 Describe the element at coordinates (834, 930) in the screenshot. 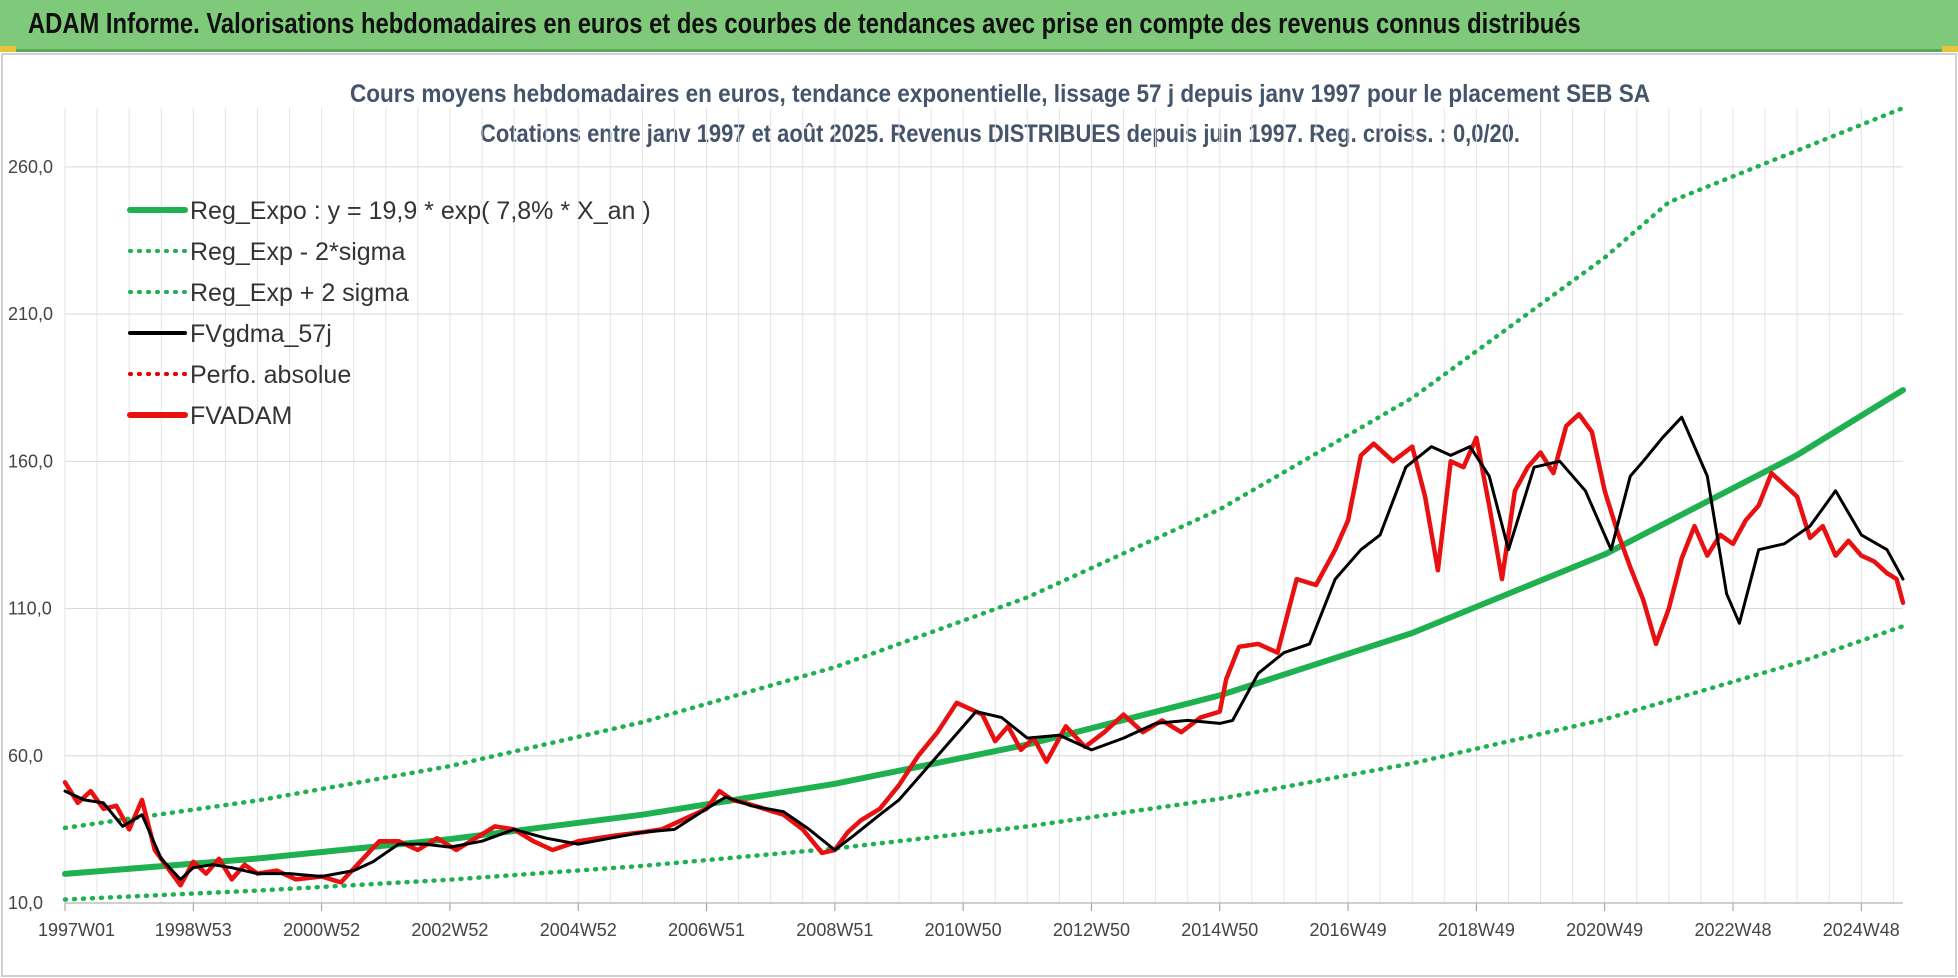

I see `x-tick-label: 2008W51` at that location.